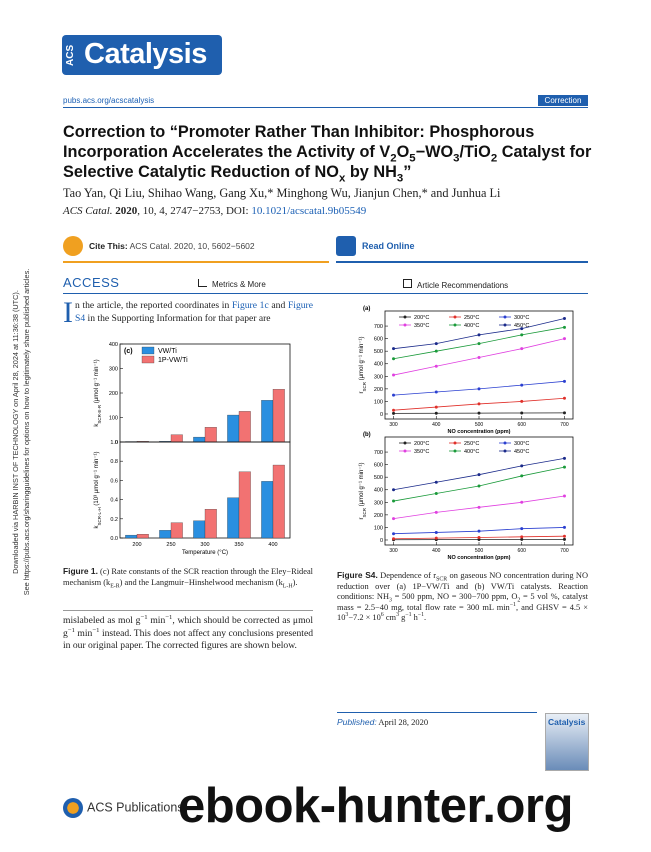  I want to click on x-tick-label: 600, so click(522, 551).